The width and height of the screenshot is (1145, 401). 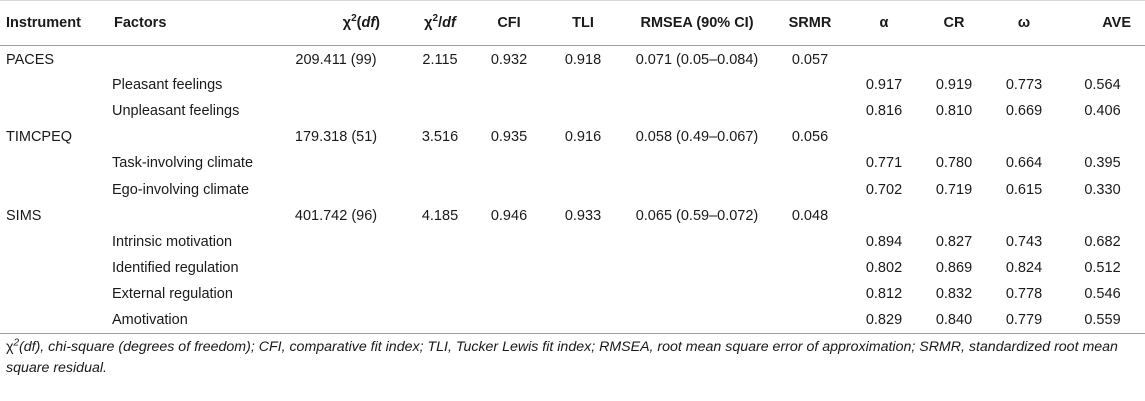 I want to click on cell-cr: 0.719, so click(x=954, y=189).